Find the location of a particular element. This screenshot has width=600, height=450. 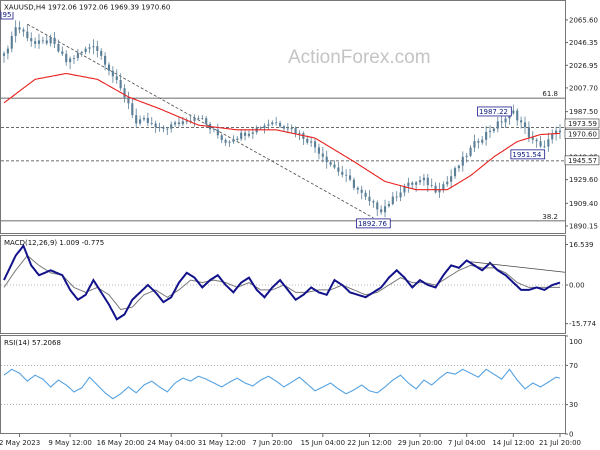

price-tick-label: 2065.60 is located at coordinates (583, 20).